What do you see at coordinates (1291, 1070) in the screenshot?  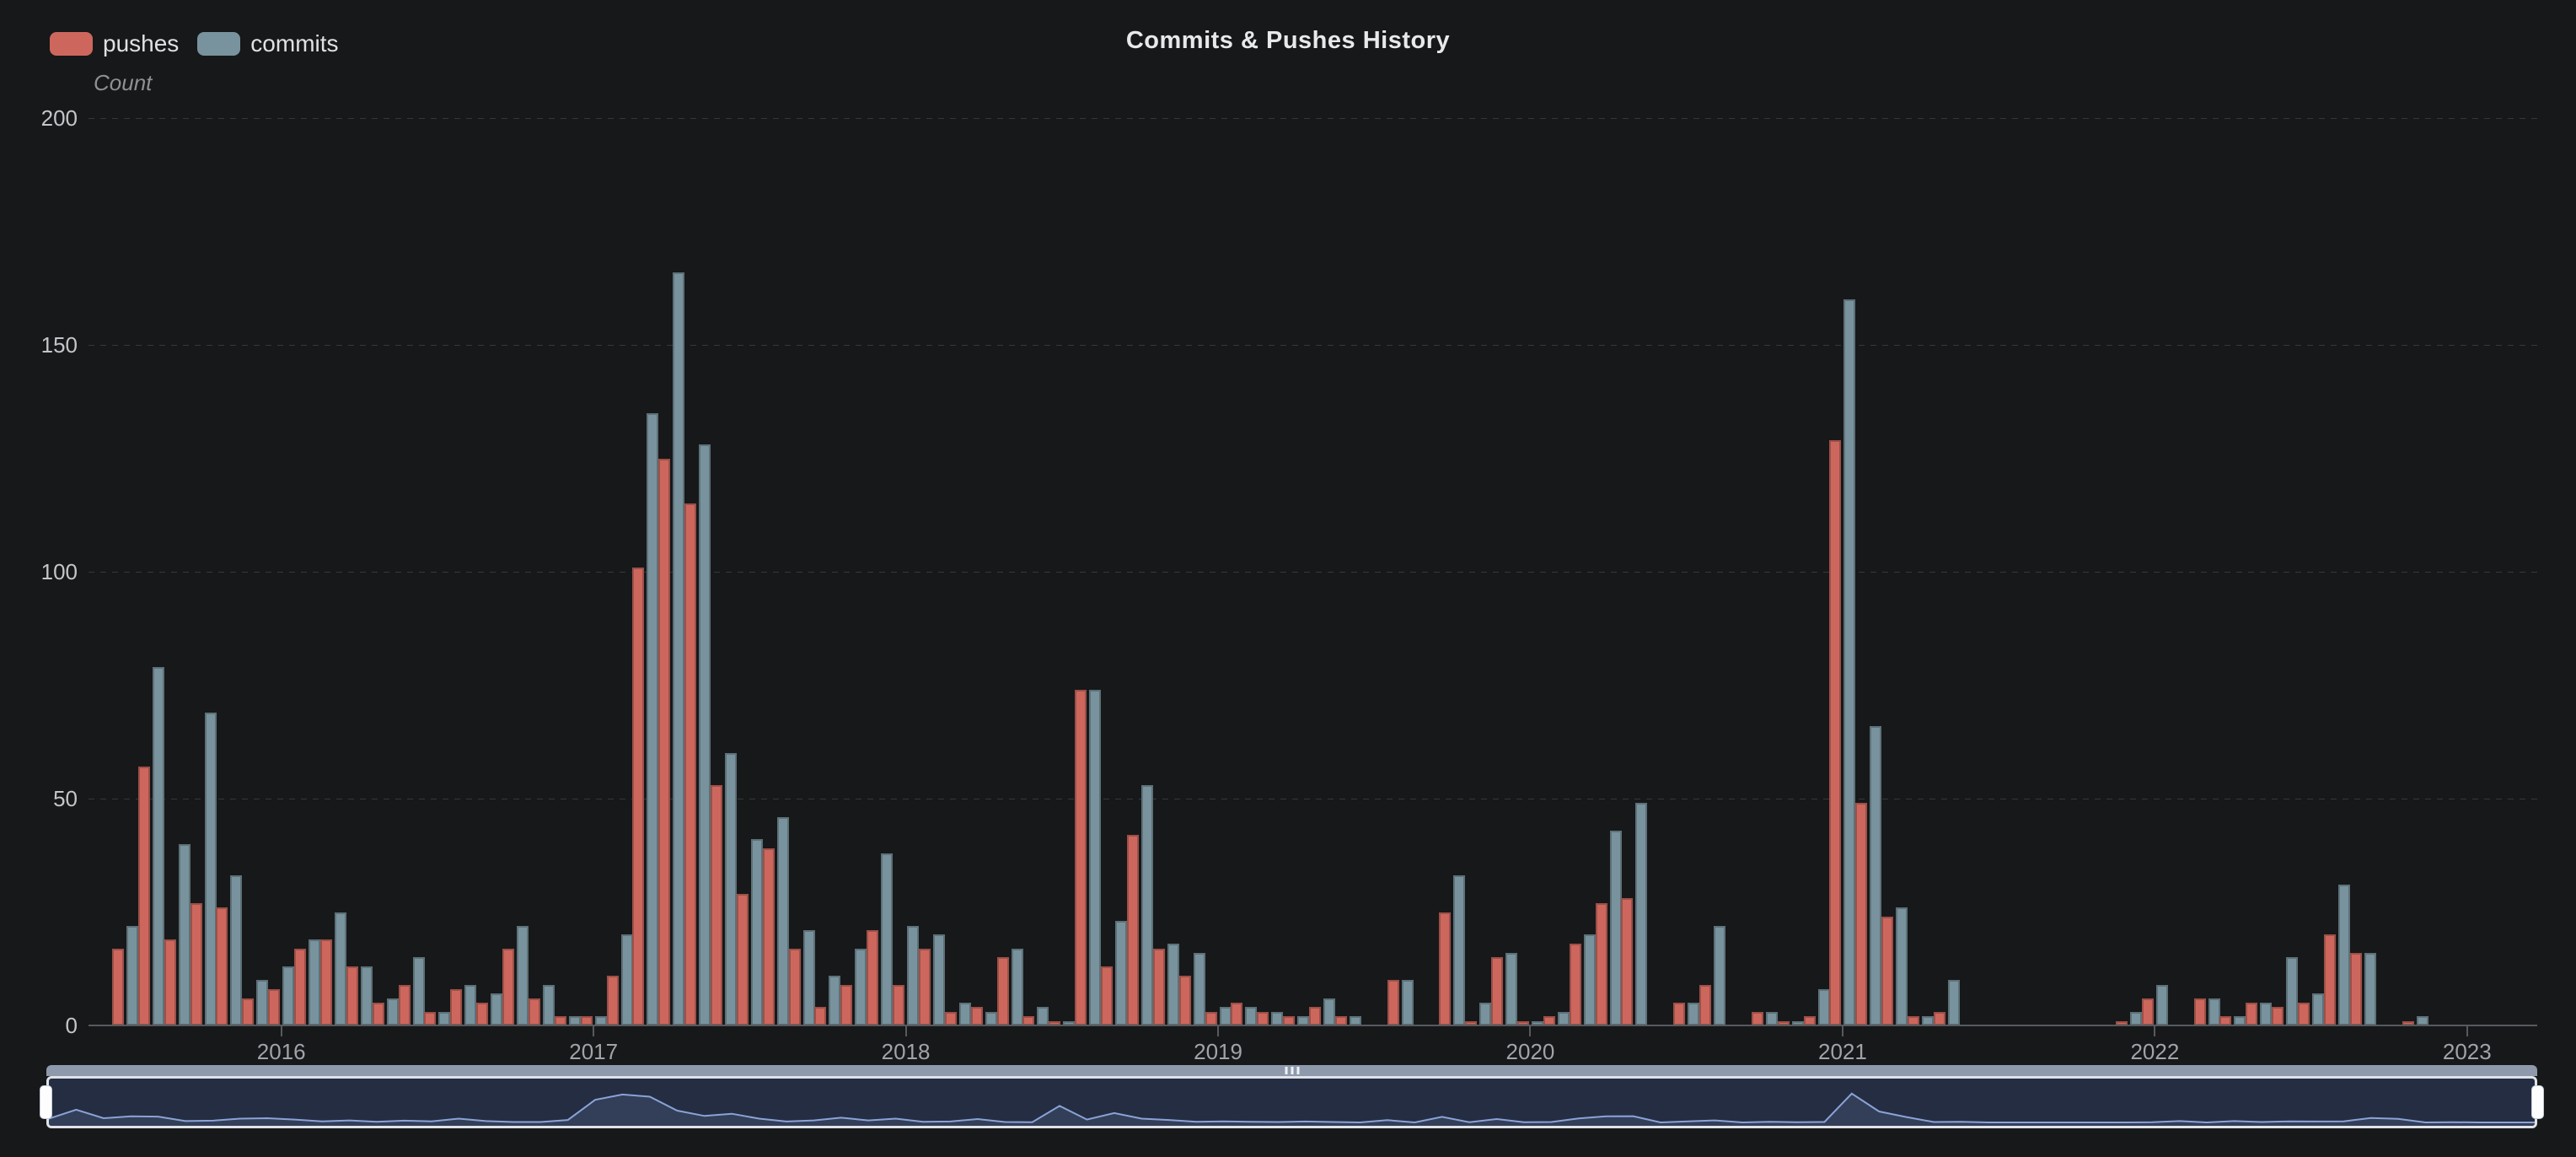 I see `datazoom-move-handle` at bounding box center [1291, 1070].